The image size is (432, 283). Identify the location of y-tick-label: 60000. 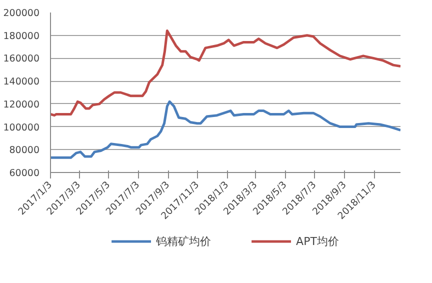
(24, 173).